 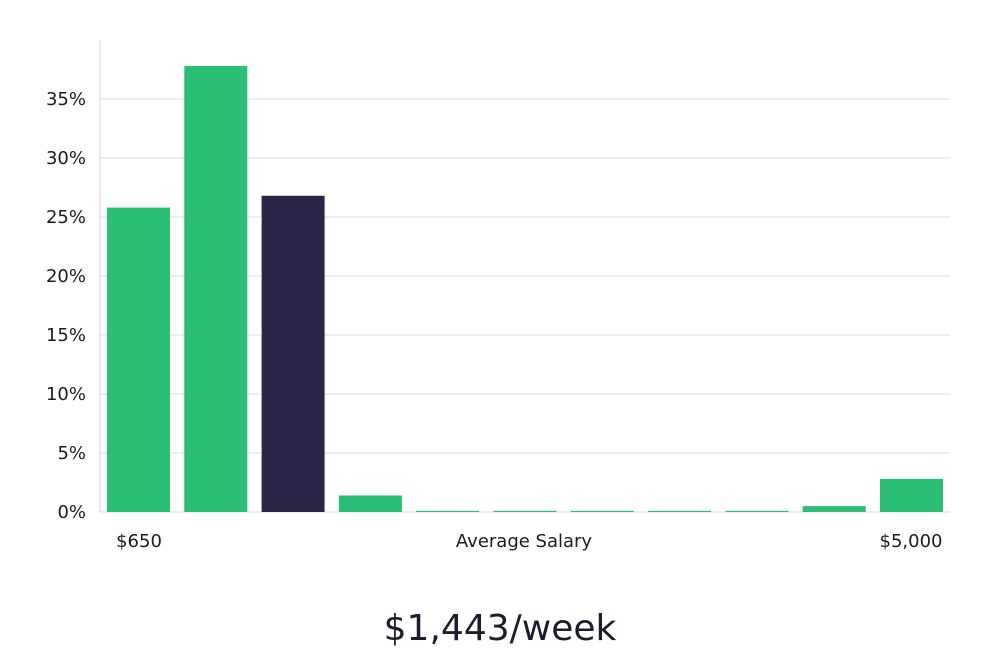 I want to click on y-tick-label-6: 30%, so click(x=66, y=158).